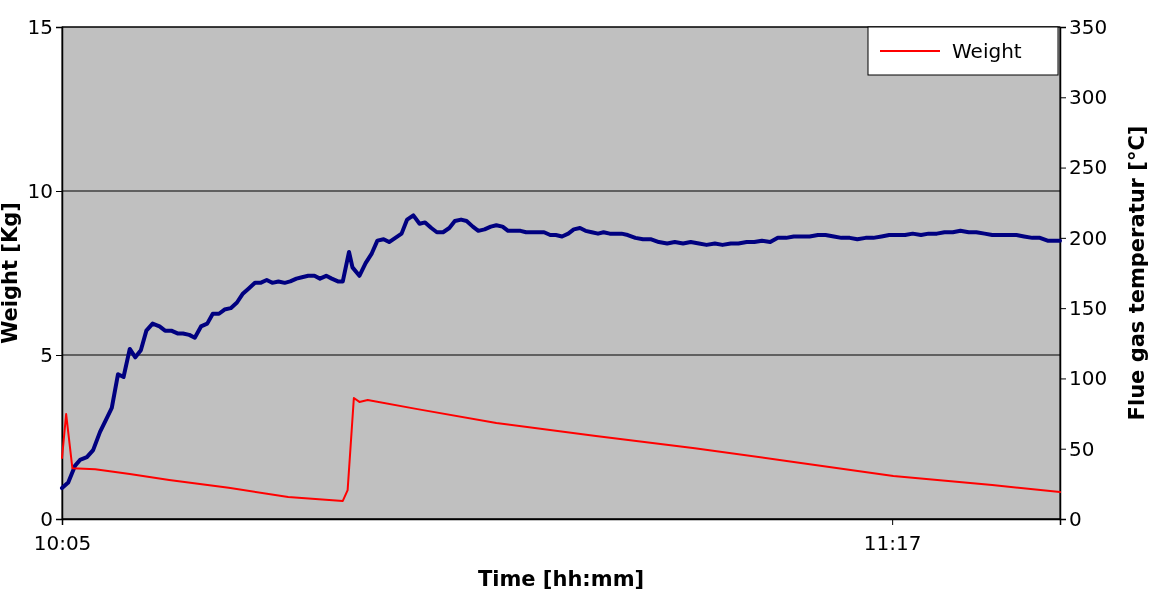  I want to click on y2-tick-label: 300, so click(1088, 97).